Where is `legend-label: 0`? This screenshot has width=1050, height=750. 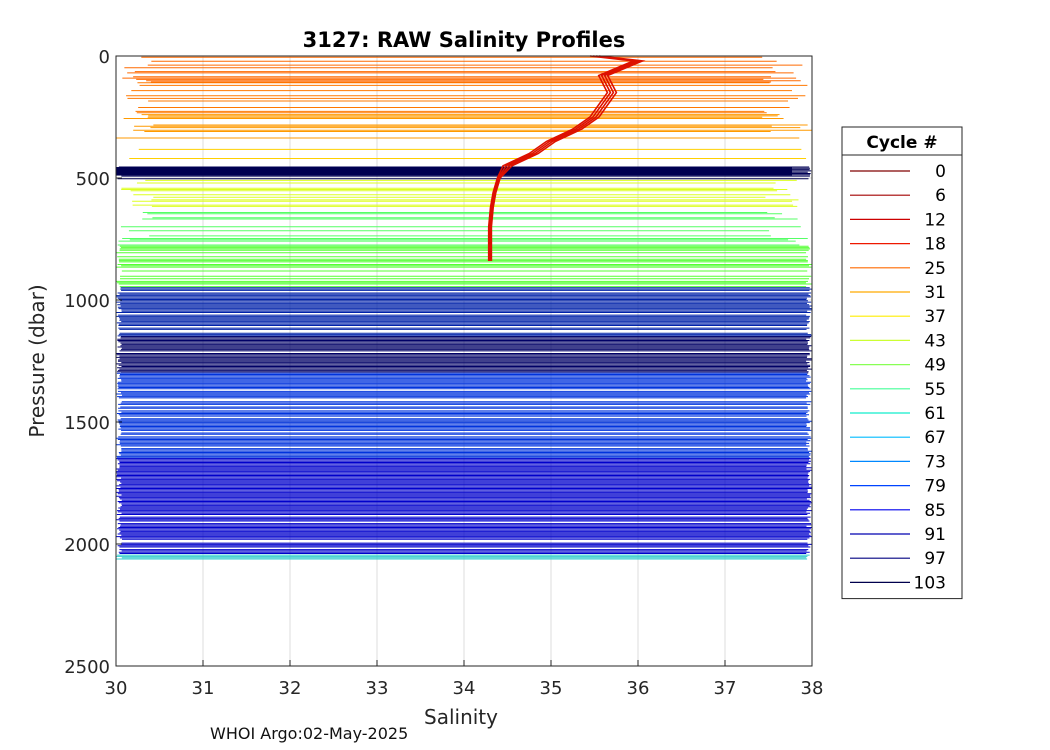 legend-label: 0 is located at coordinates (940, 172).